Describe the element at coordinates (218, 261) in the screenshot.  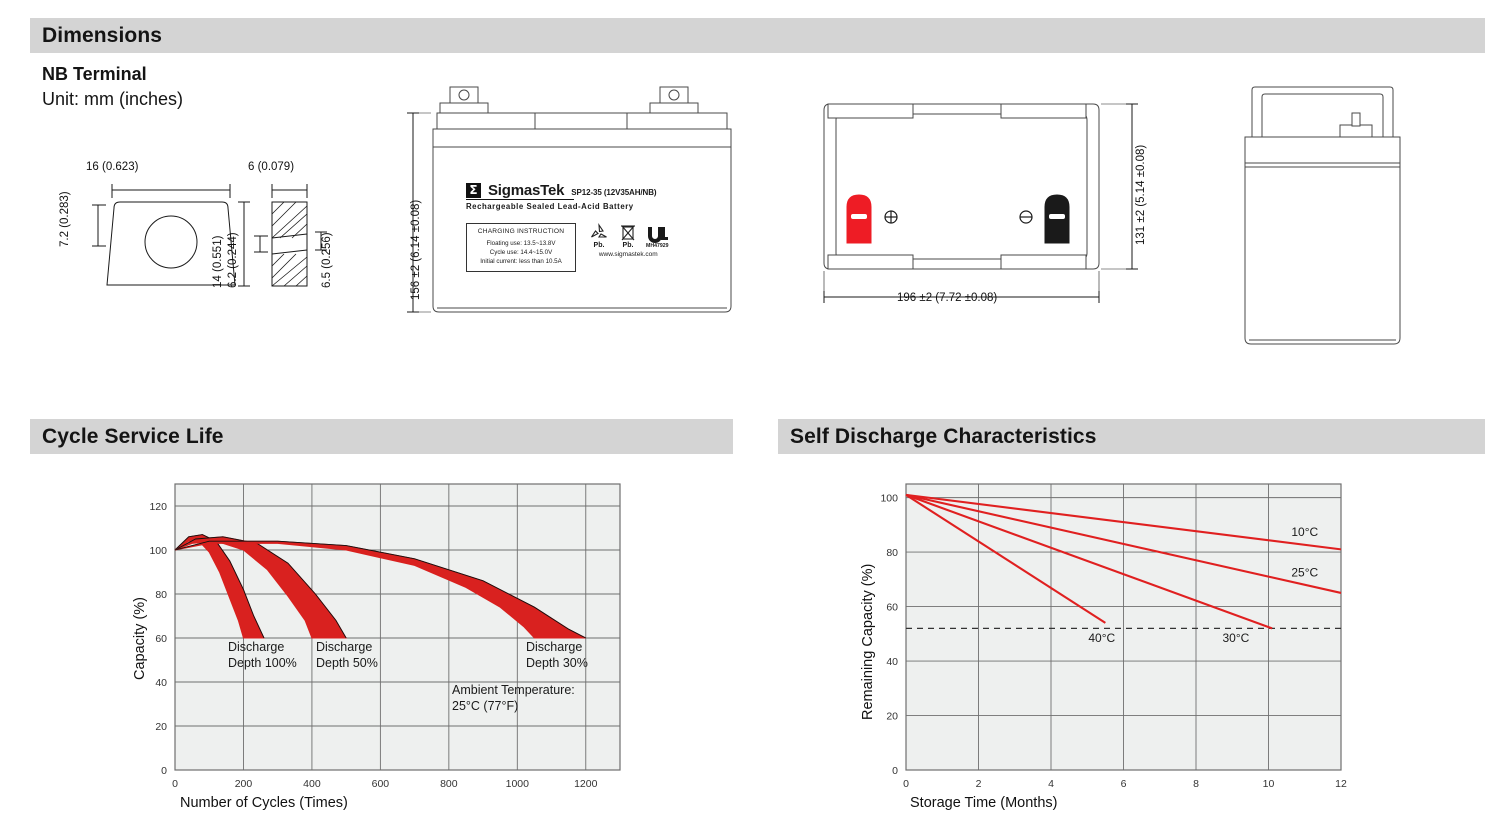
I see `dim-terminal-height: 14 (0.551)` at that location.